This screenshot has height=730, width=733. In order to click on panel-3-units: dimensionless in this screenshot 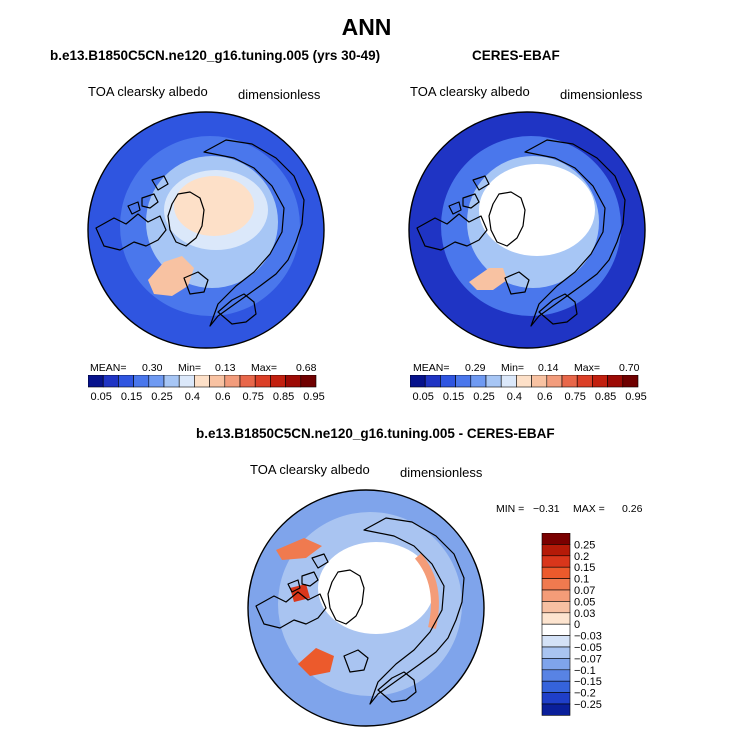, I will do `click(441, 472)`.